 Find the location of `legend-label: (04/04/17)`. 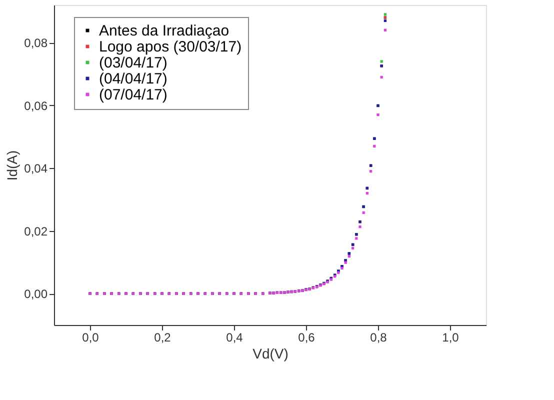

legend-label: (04/04/17) is located at coordinates (133, 79).